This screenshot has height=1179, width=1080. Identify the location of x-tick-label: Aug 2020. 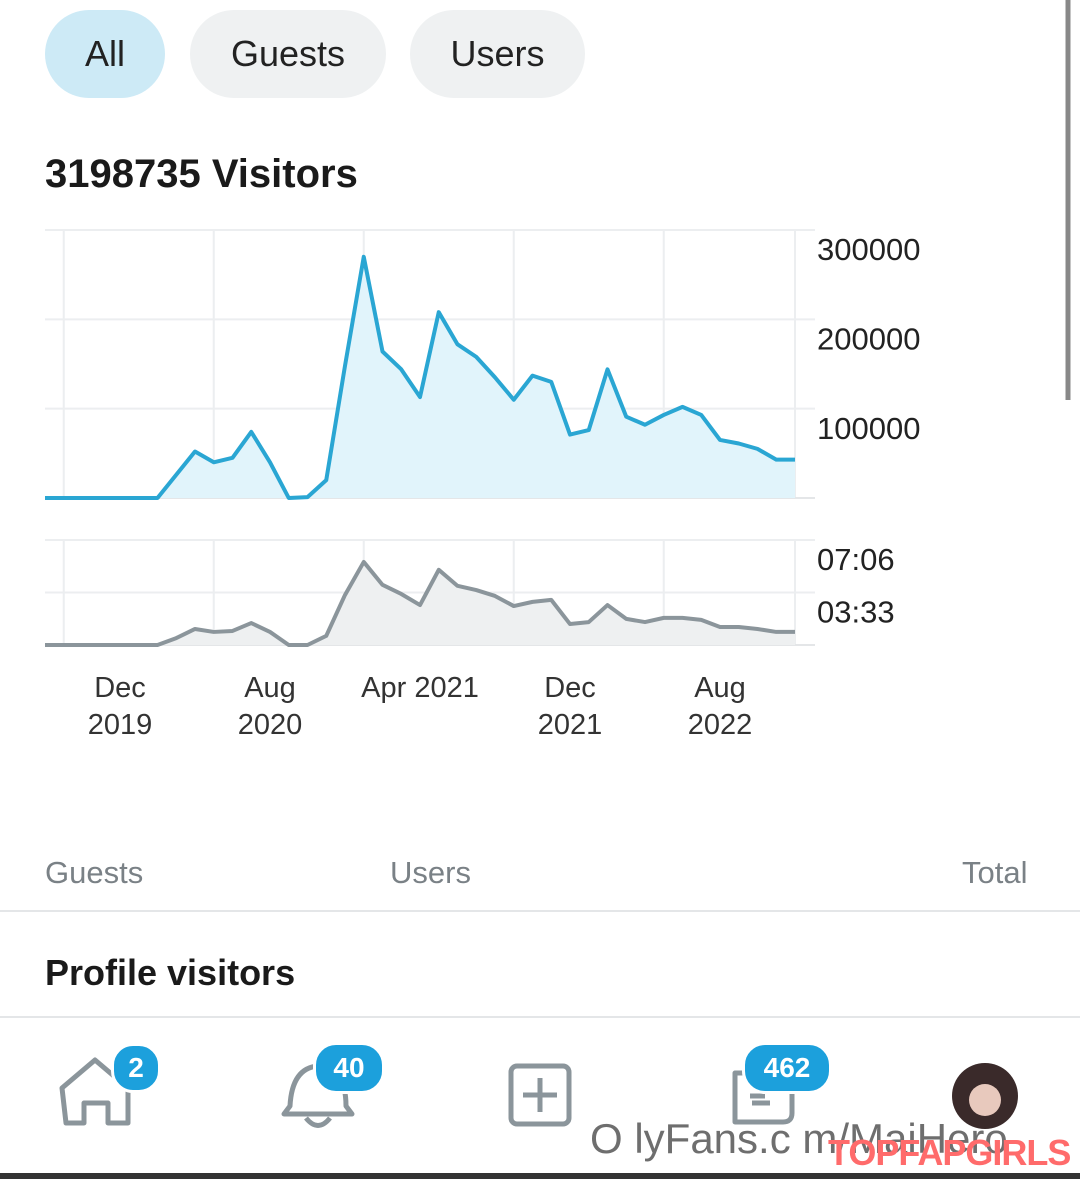
(270, 706).